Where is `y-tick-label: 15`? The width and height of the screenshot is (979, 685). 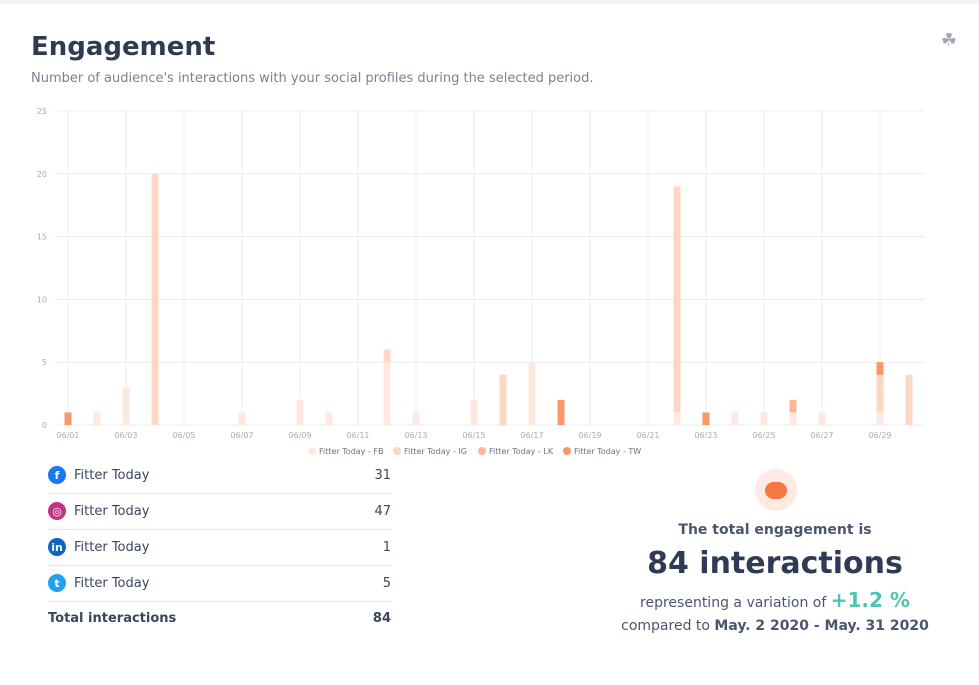
y-tick-label: 15 is located at coordinates (42, 237).